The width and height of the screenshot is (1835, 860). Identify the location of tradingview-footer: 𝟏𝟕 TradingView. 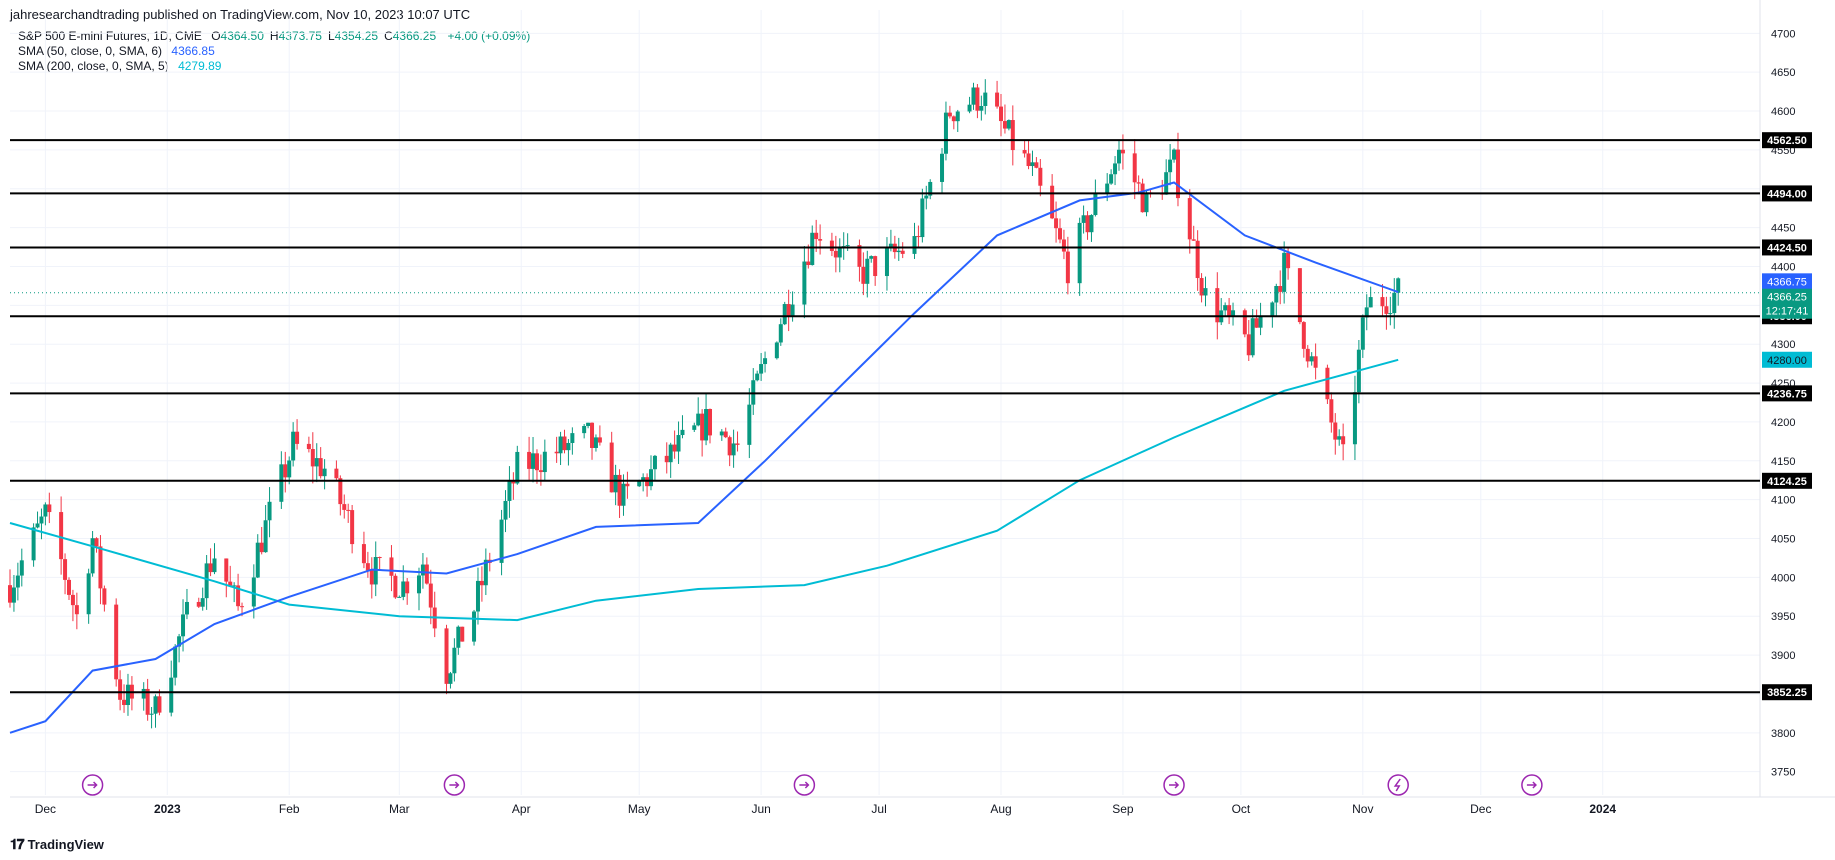
(57, 844).